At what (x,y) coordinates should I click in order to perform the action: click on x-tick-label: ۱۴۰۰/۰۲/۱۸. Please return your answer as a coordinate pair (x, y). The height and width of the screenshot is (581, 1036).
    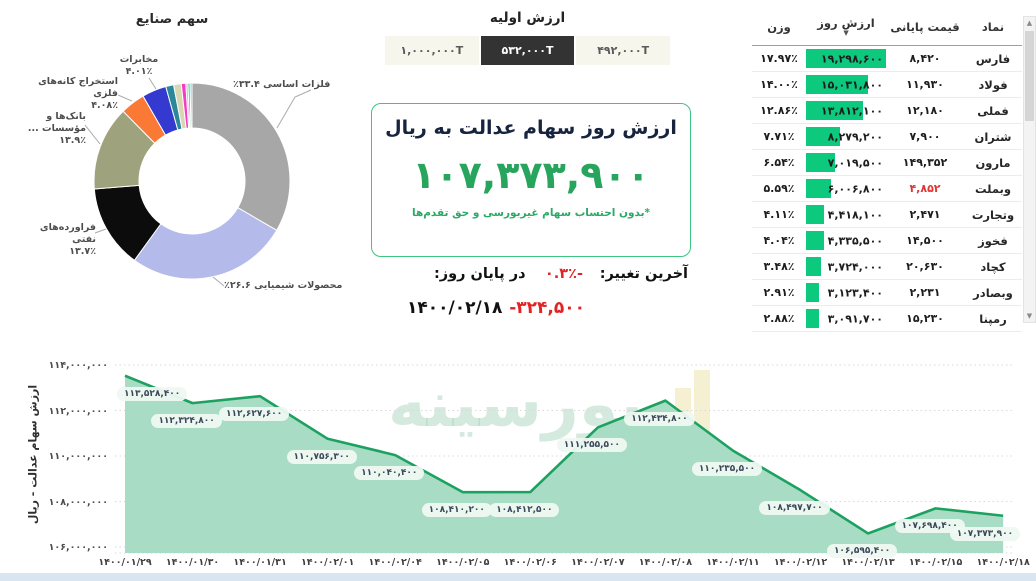
    Looking at the image, I should click on (1003, 562).